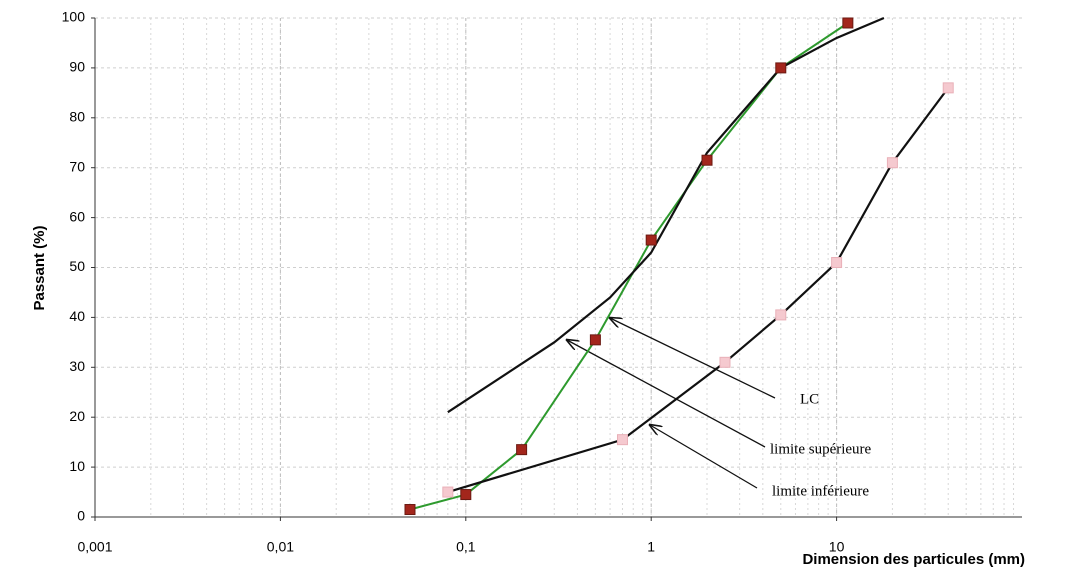  I want to click on x-tick-label: 0,001, so click(94, 547).